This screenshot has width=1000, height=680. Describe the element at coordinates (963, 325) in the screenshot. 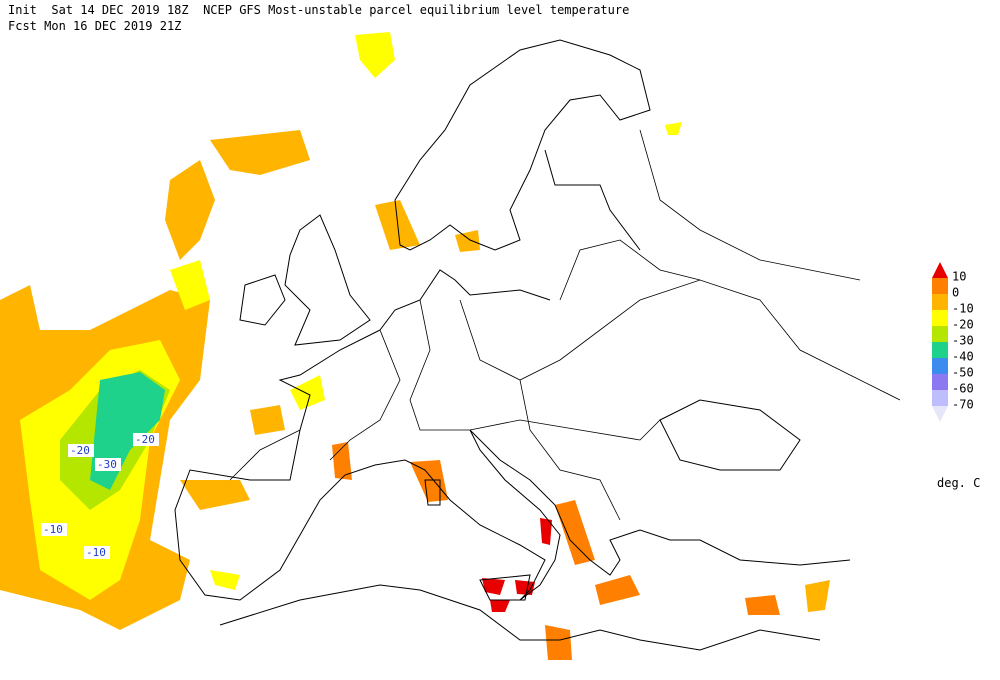

I see `colorbar-label: -20` at that location.